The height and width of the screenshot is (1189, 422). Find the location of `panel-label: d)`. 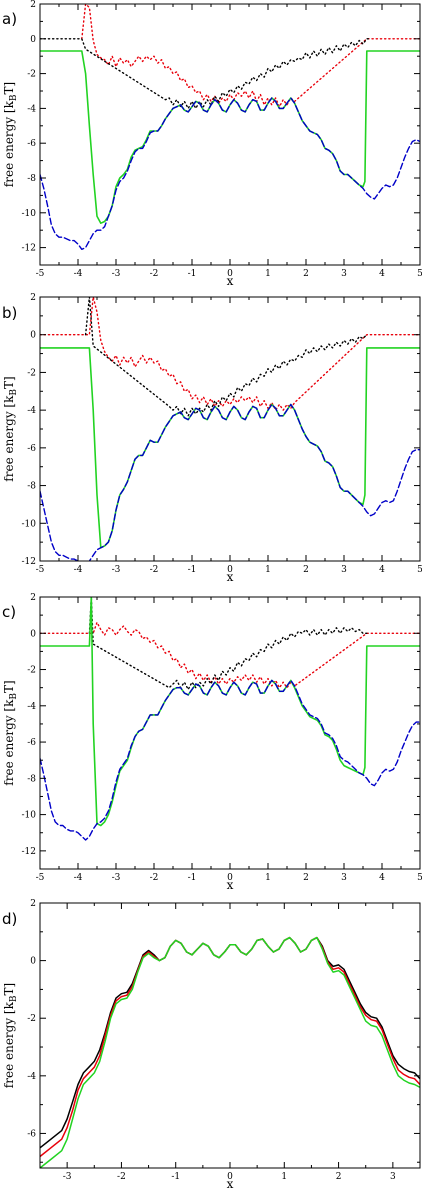

panel-label: d) is located at coordinates (9, 919).